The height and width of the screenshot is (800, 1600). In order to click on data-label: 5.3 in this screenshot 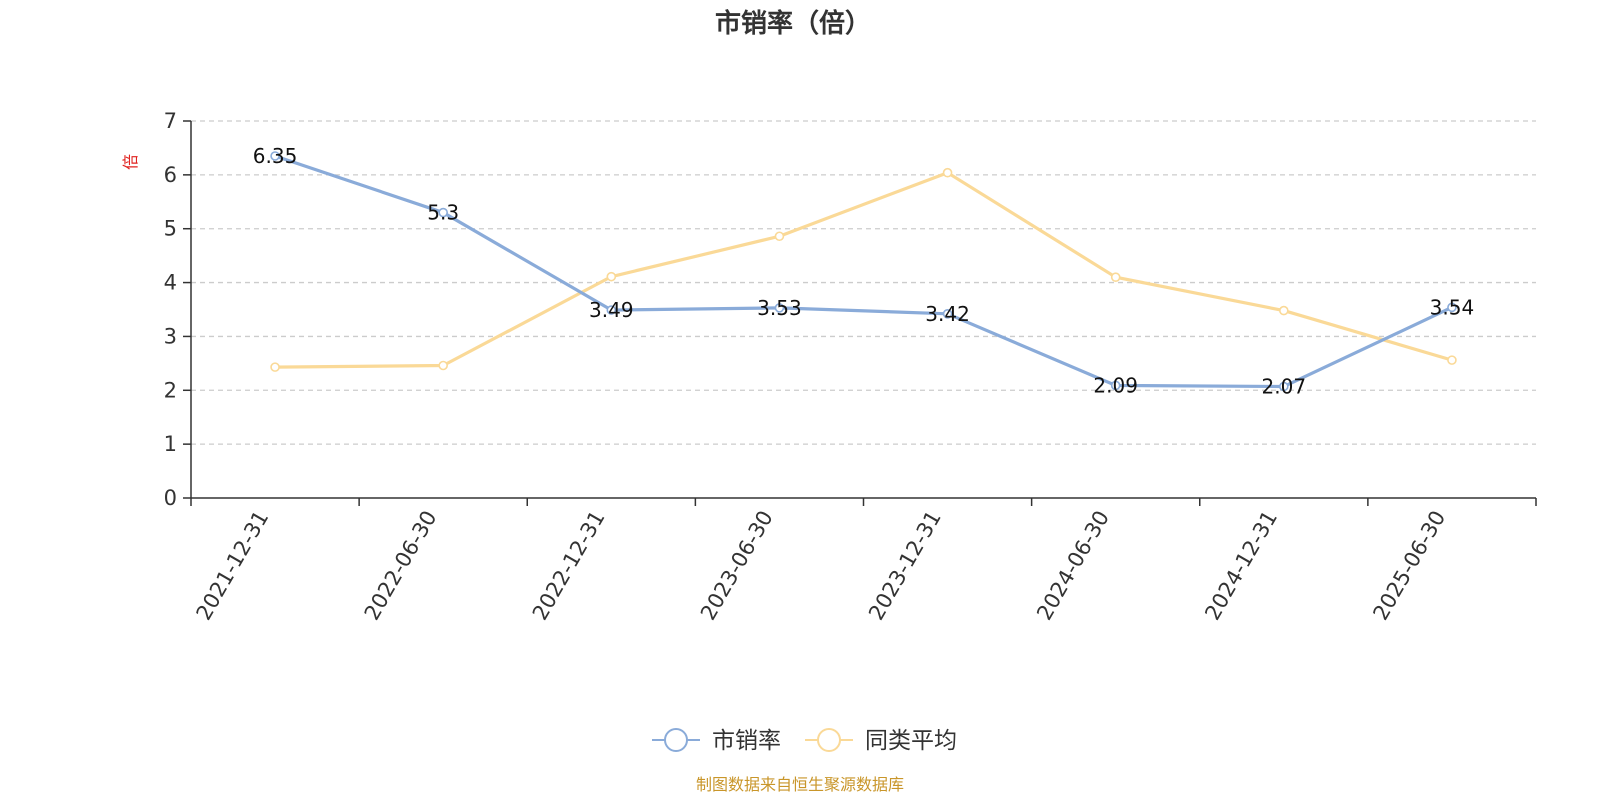, I will do `click(443, 213)`.